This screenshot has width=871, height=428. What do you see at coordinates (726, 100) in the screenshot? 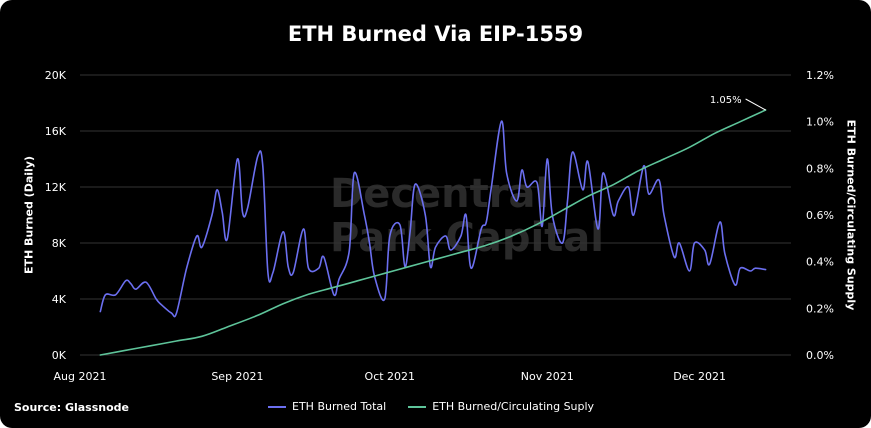
I see `annotation-label: 1.05%` at bounding box center [726, 100].